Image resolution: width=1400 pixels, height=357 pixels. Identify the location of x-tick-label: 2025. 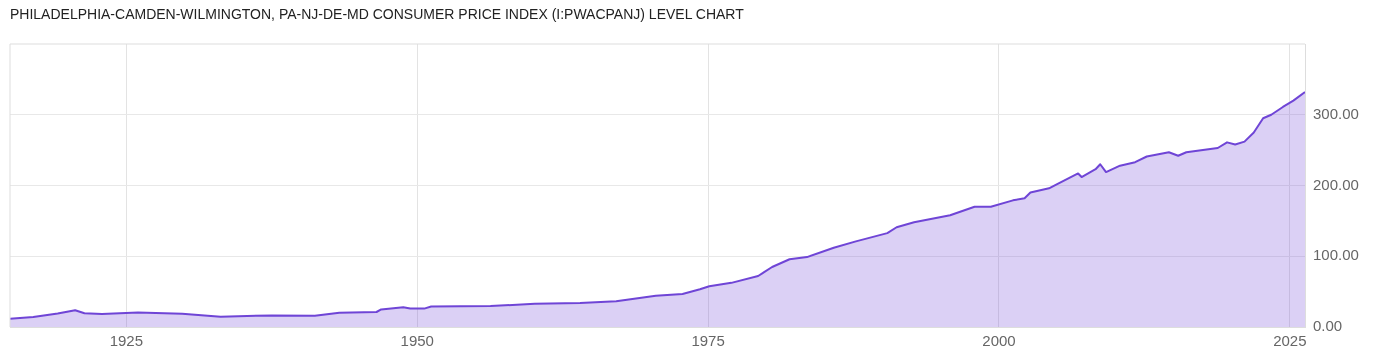
(1290, 341).